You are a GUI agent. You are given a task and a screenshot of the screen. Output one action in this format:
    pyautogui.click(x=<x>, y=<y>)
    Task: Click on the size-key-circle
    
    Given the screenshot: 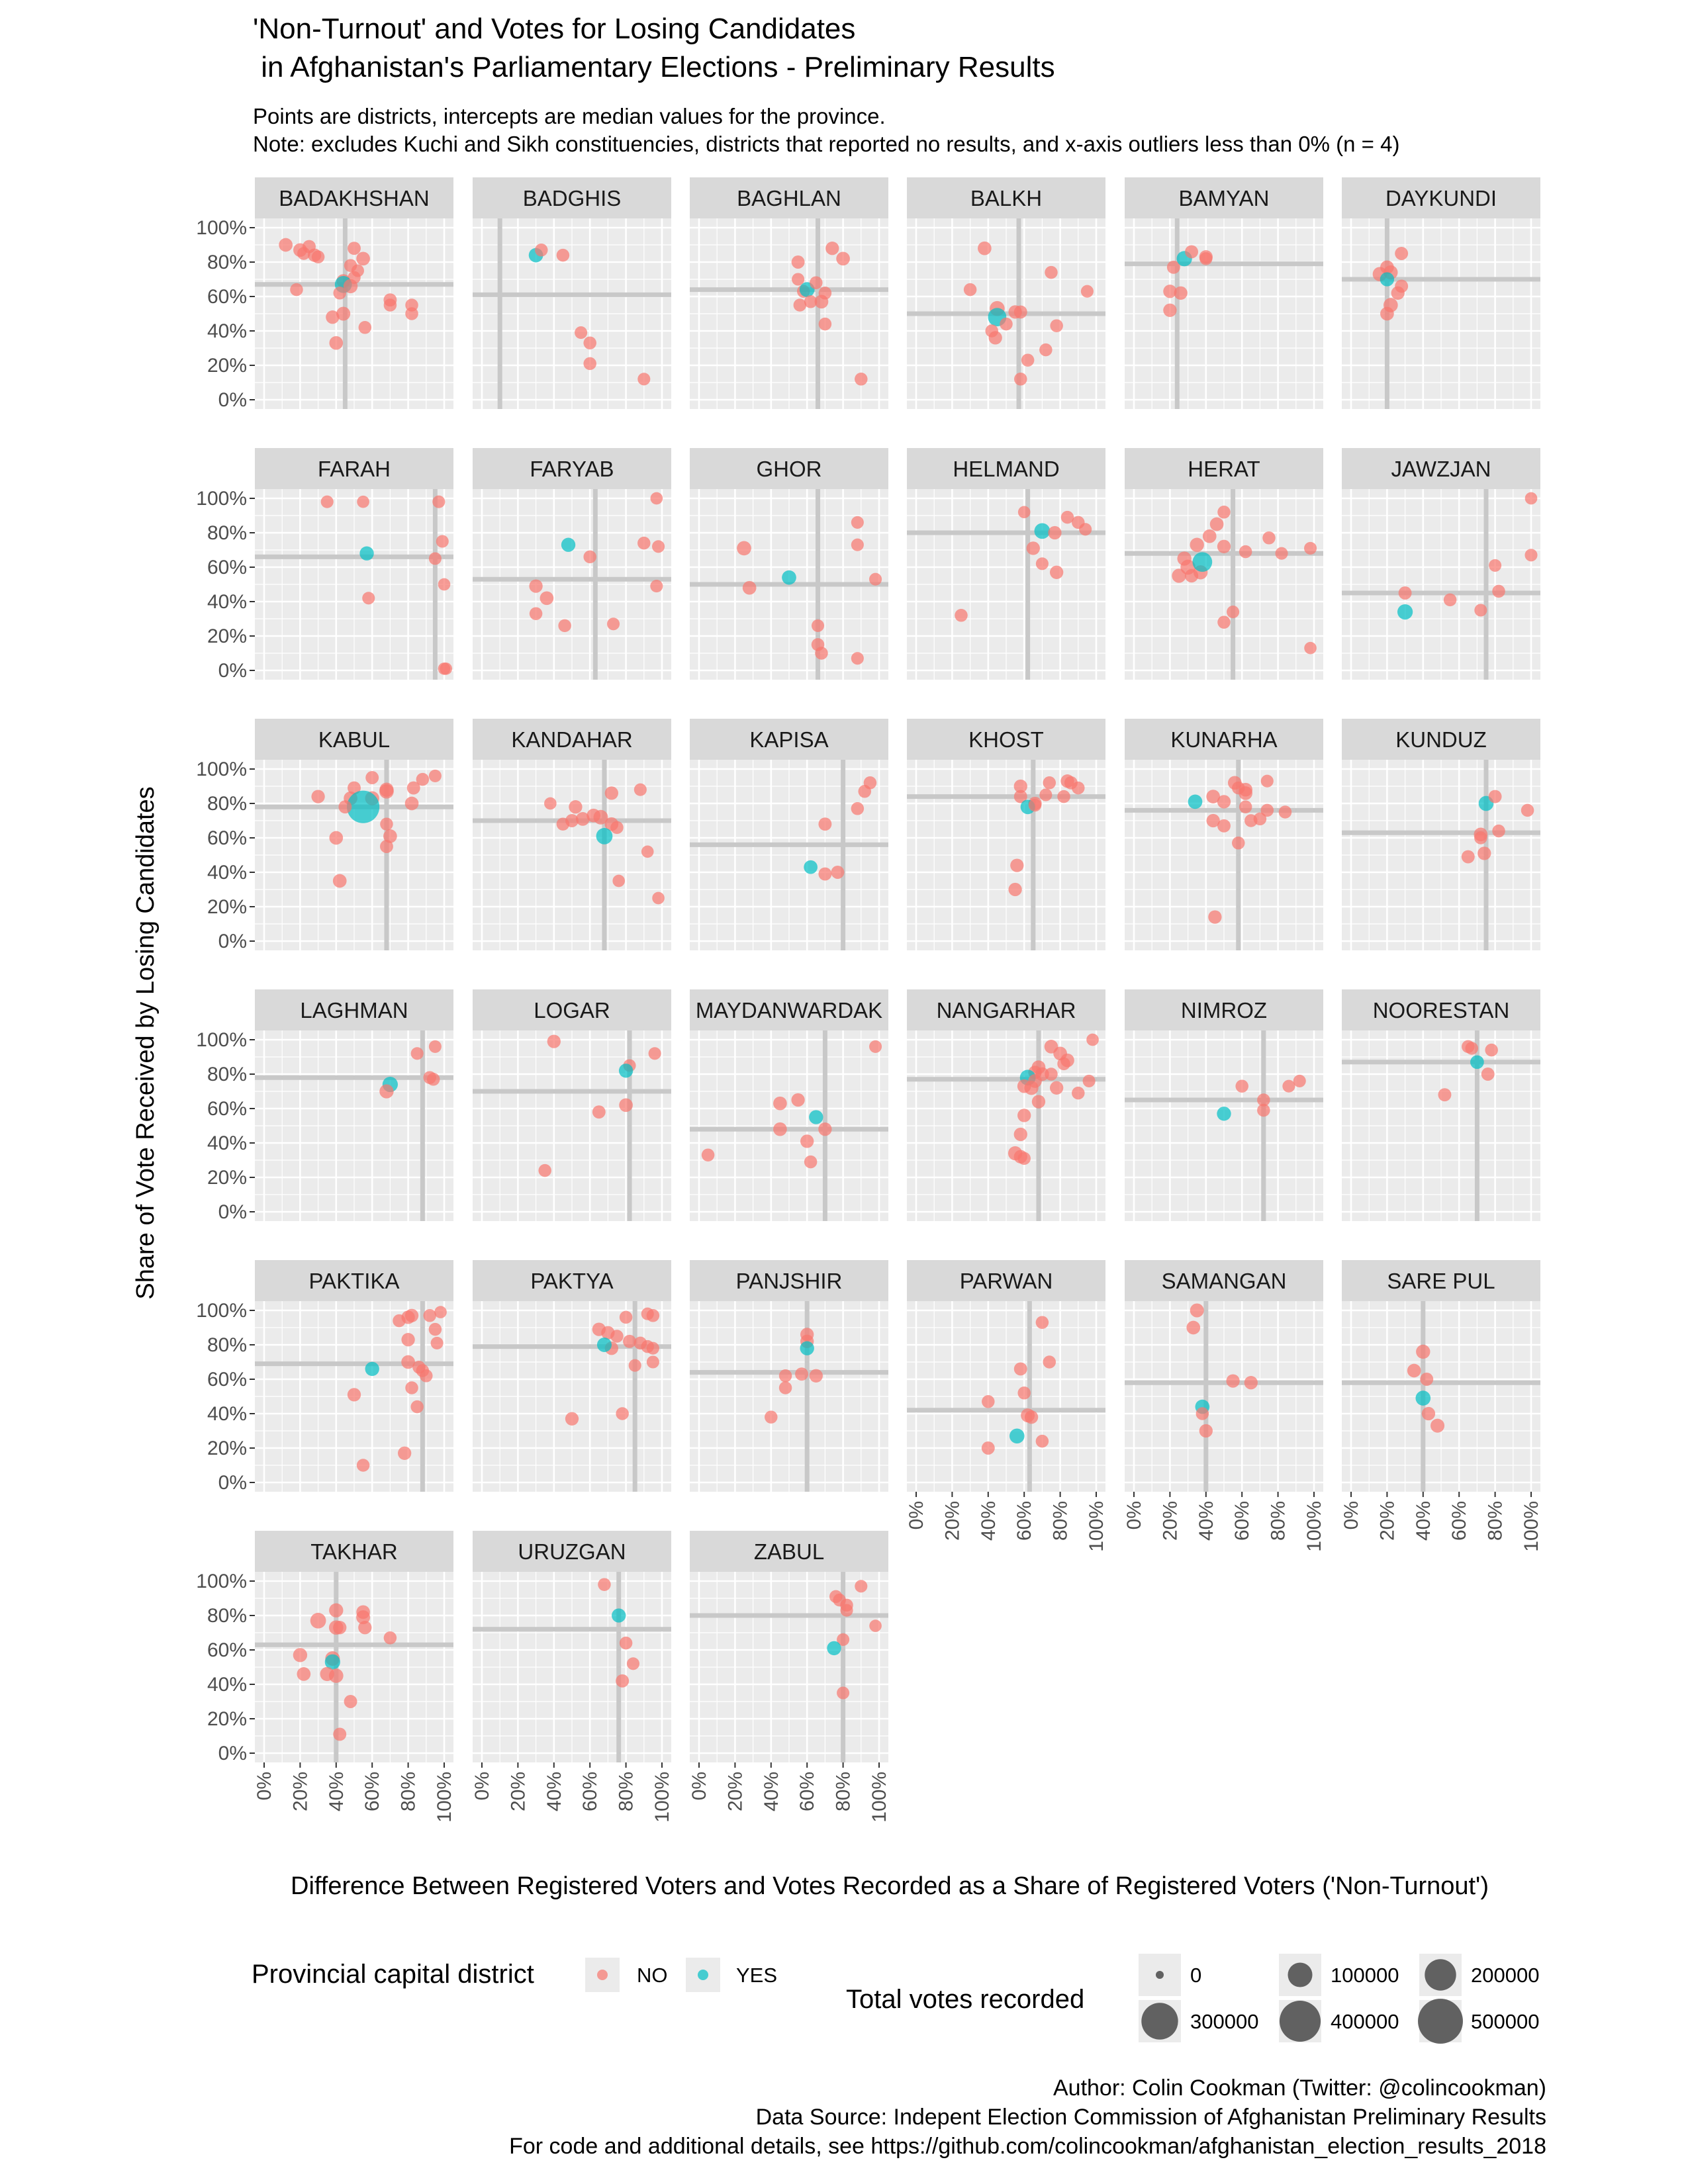 What is the action you would take?
    pyautogui.click(x=1159, y=2022)
    